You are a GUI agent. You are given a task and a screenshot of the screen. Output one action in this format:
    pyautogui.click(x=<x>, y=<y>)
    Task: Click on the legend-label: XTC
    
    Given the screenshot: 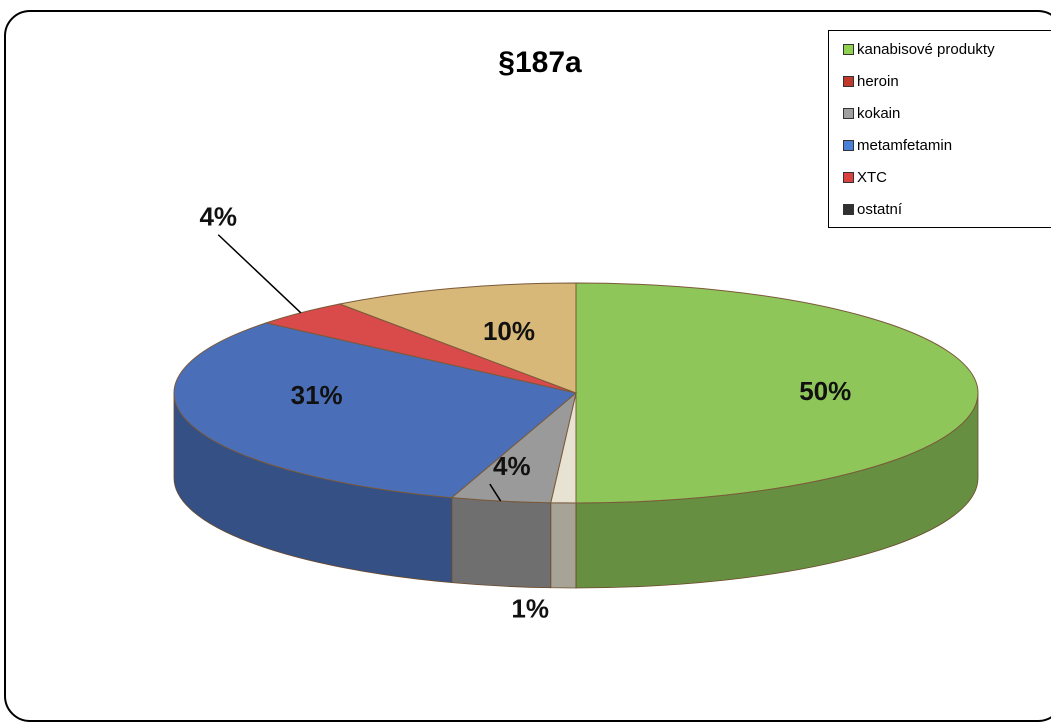 What is the action you would take?
    pyautogui.click(x=872, y=177)
    